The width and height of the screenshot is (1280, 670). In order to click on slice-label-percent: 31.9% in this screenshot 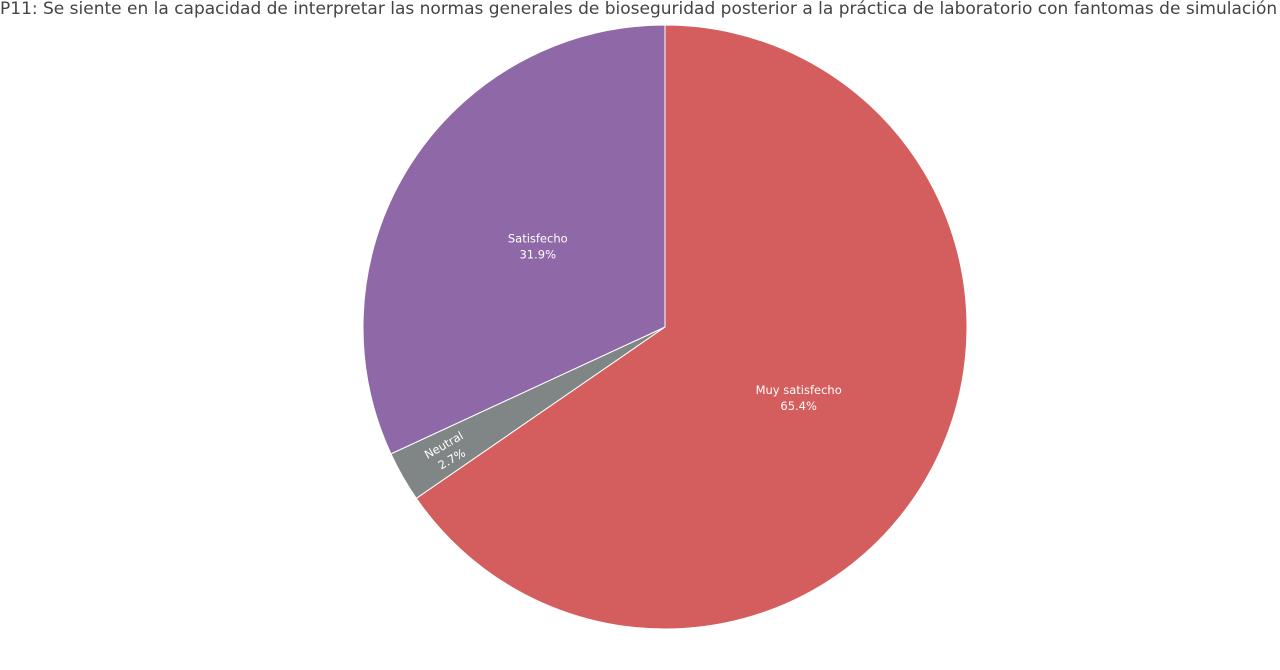, I will do `click(537, 255)`.